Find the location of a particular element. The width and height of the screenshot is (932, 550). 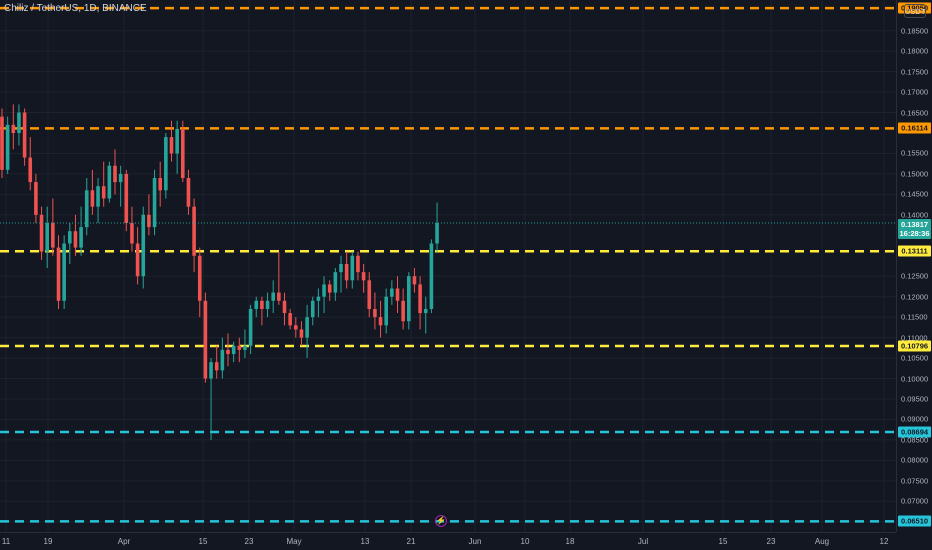

level-price-label: 0.10796 is located at coordinates (914, 346).